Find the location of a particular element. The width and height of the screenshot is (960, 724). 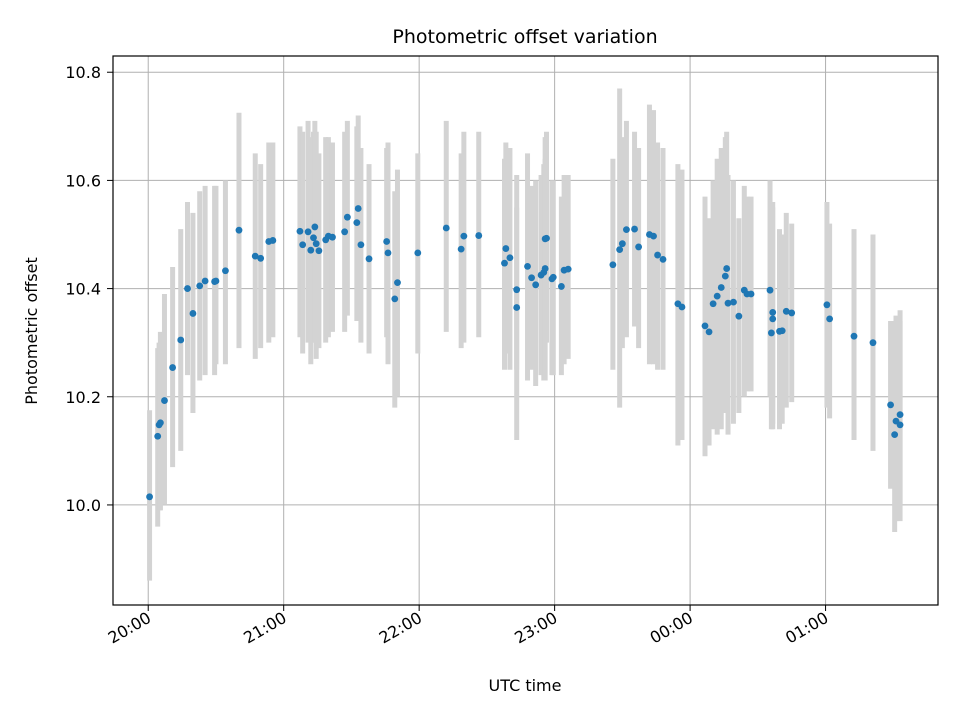

y-tick-label: 10.2 is located at coordinates (83, 397).